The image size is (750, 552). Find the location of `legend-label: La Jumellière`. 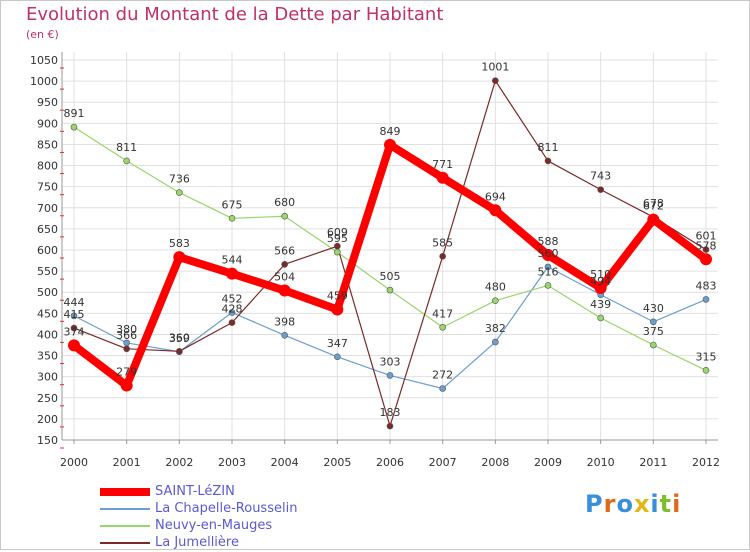

legend-label: La Jumellière is located at coordinates (197, 542).